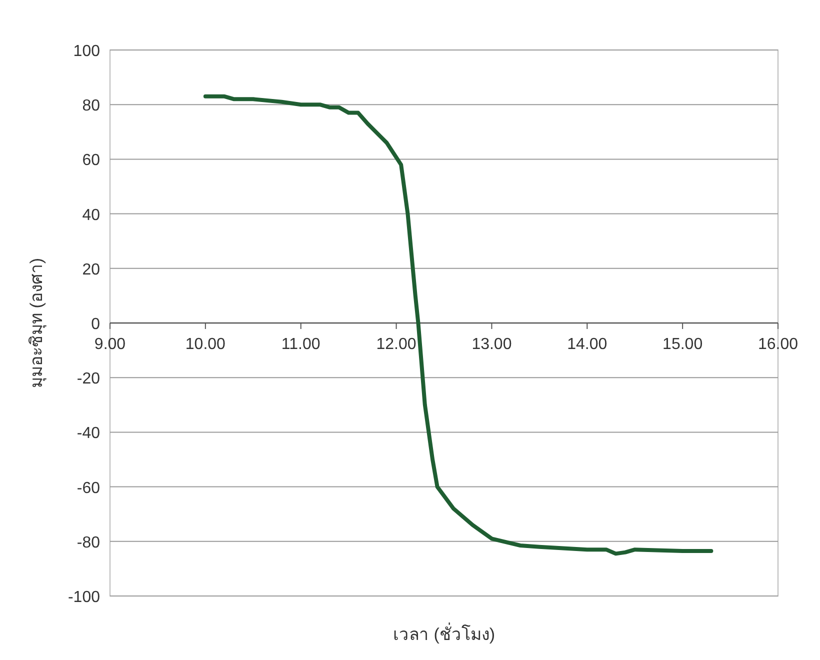 The image size is (820, 660). I want to click on y-tick-label: 100, so click(86, 51).